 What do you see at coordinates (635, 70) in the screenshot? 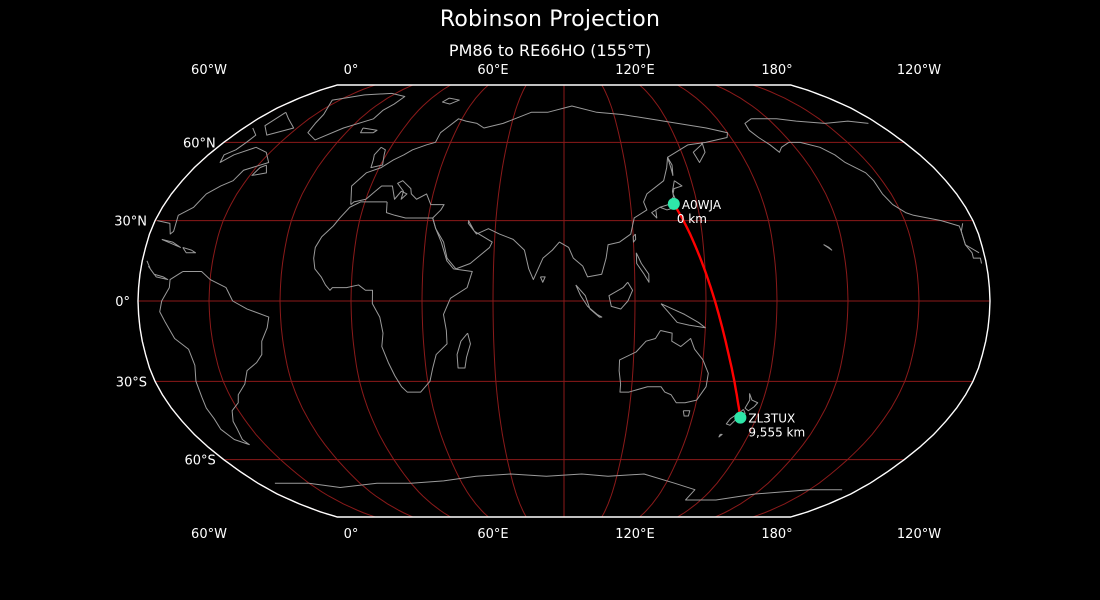
I see `lon-label-top: 120°E` at bounding box center [635, 70].